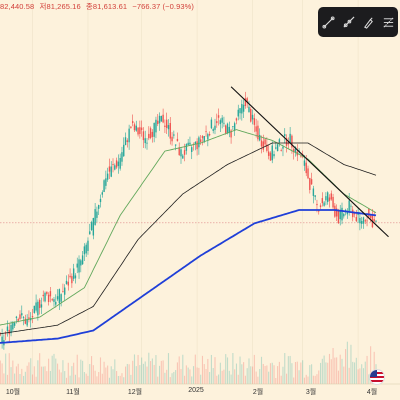  I want to click on drawing-toolbar, so click(358, 22).